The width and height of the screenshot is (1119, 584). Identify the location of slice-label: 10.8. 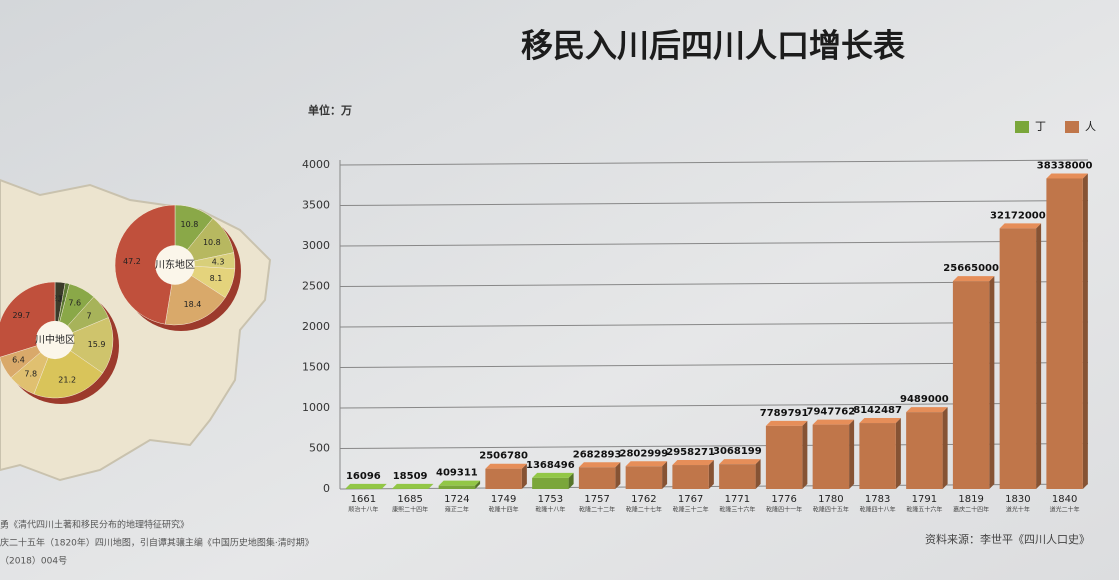
(212, 242).